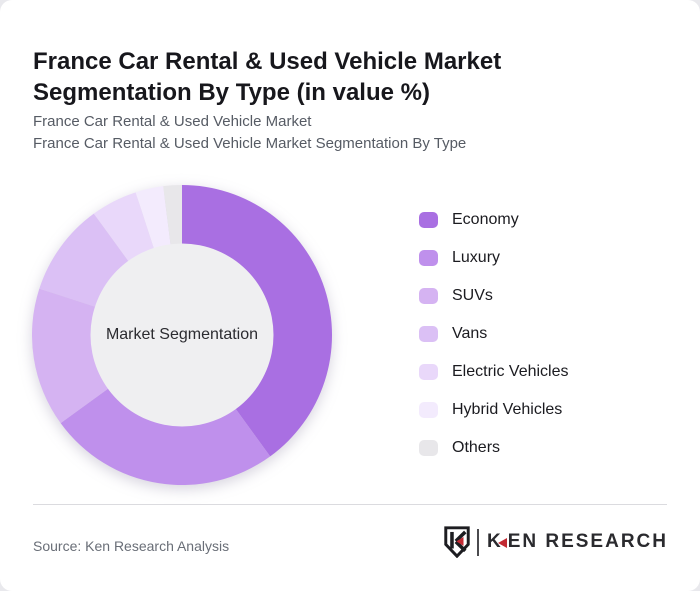 Image resolution: width=700 pixels, height=591 pixels. Describe the element at coordinates (476, 447) in the screenshot. I see `legend-label: Others` at that location.